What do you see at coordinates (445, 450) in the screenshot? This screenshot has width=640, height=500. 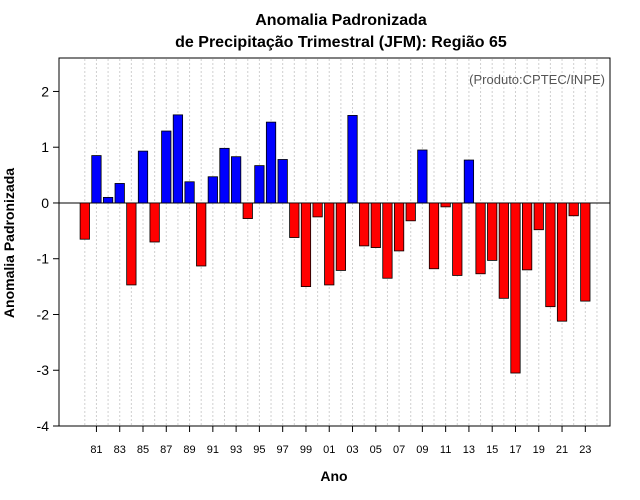 I see `xtick-label-11: 11` at bounding box center [445, 450].